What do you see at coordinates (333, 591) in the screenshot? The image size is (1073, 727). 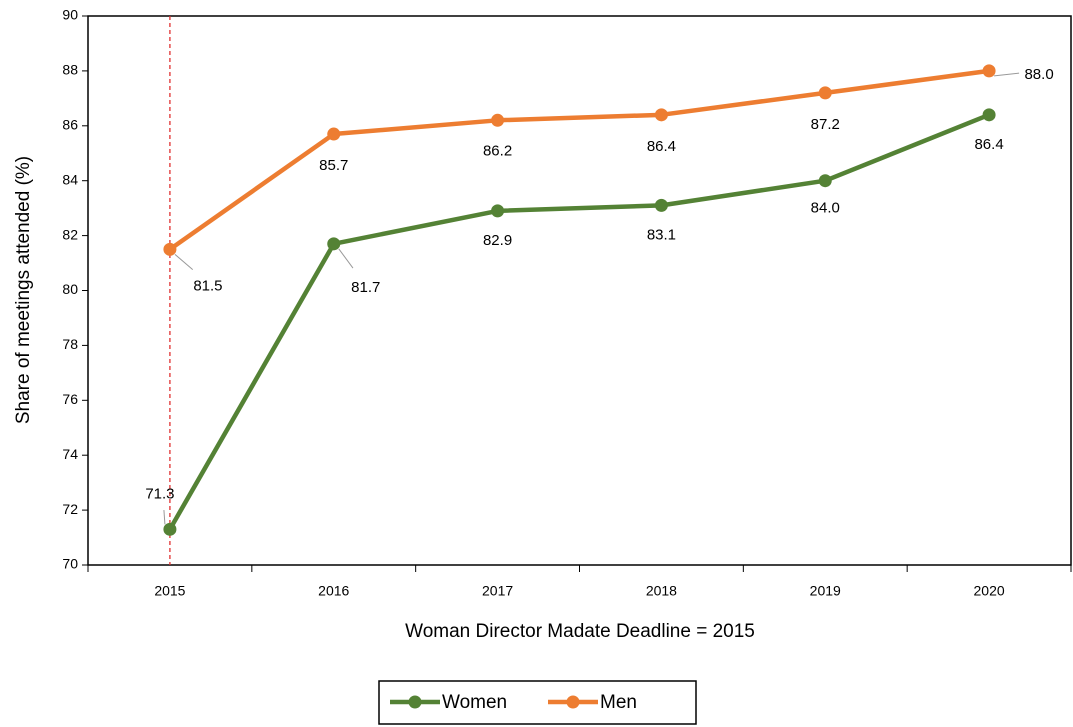 I see `x-tick-label: 2016` at bounding box center [333, 591].